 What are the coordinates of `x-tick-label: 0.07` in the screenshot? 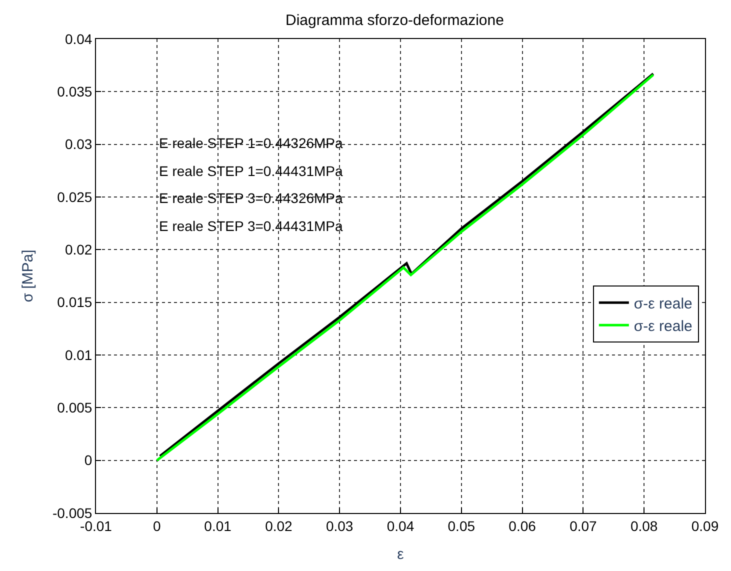 It's located at (584, 526).